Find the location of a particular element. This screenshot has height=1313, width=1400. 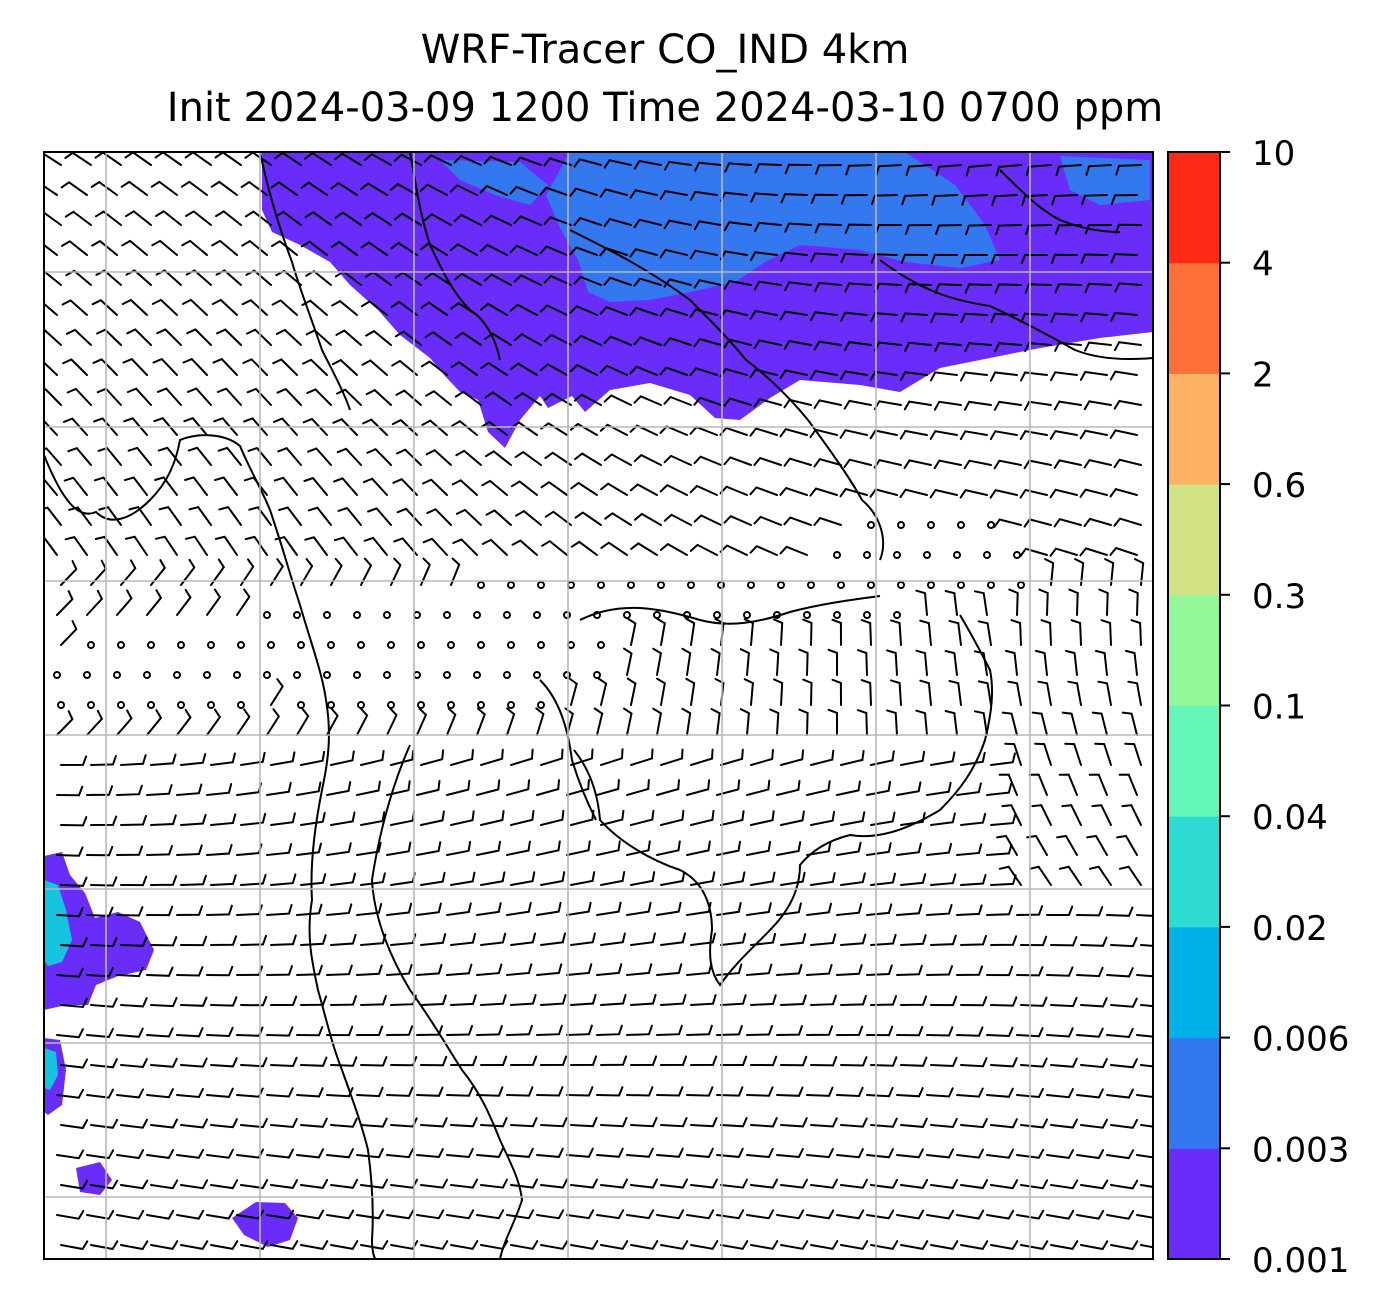

colorbar-tick-label: 0.04 is located at coordinates (1290, 818).